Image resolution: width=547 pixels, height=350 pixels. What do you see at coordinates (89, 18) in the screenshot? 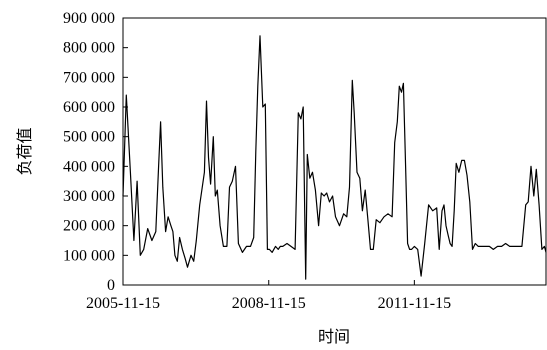
I see `y-tick-label: 900 000` at bounding box center [89, 18].